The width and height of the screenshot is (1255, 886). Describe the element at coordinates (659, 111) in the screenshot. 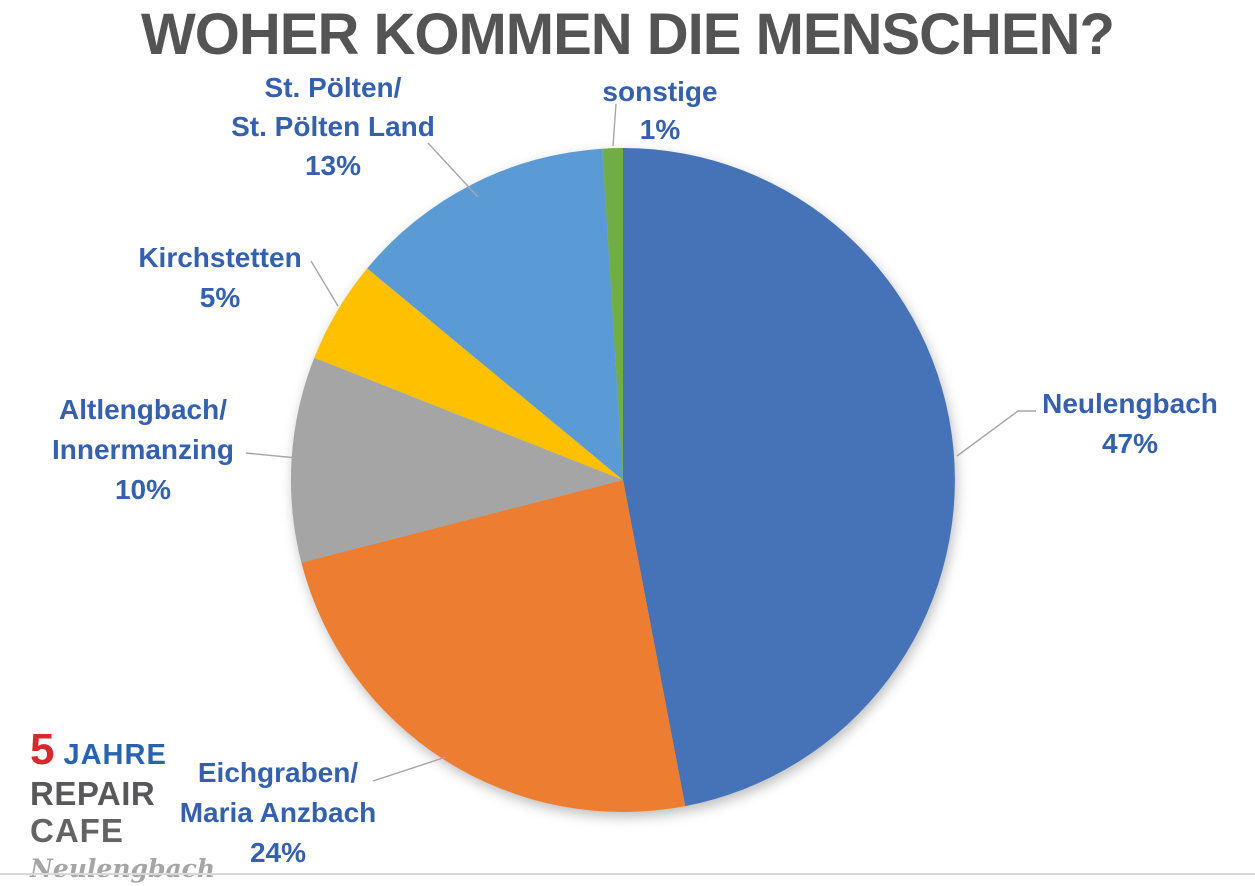

I see `pie-label-sonstige: sonstige 1%` at that location.